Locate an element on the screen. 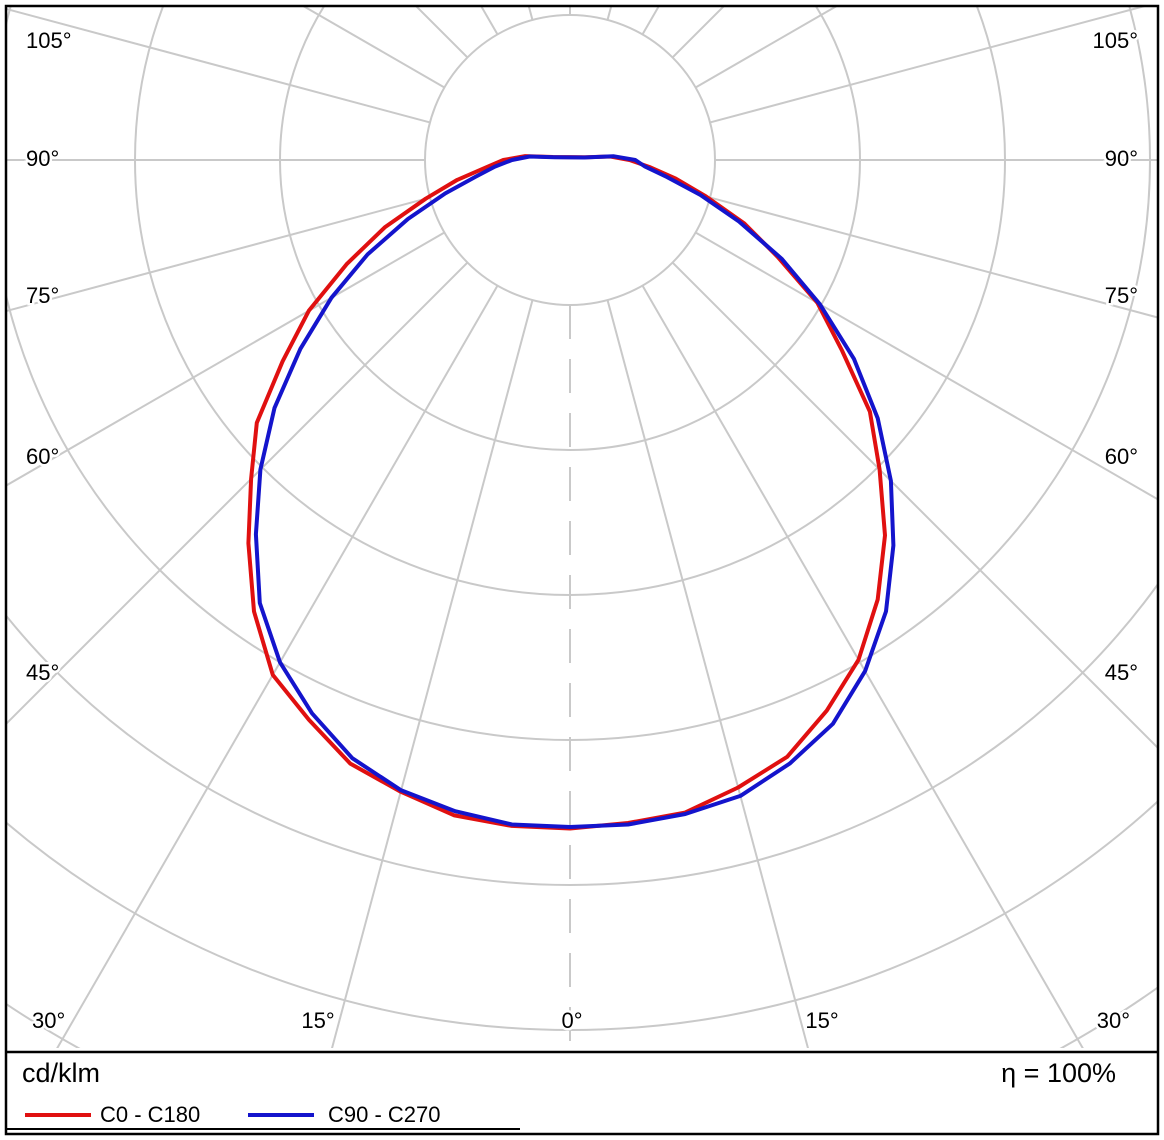 Image resolution: width=1164 pixels, height=1140 pixels. units-label: cd/klm is located at coordinates (61, 1073).